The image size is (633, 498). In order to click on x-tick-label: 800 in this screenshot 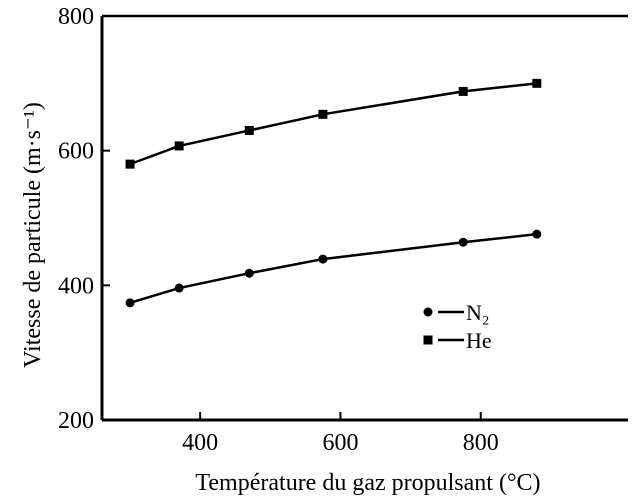, I will do `click(481, 443)`.